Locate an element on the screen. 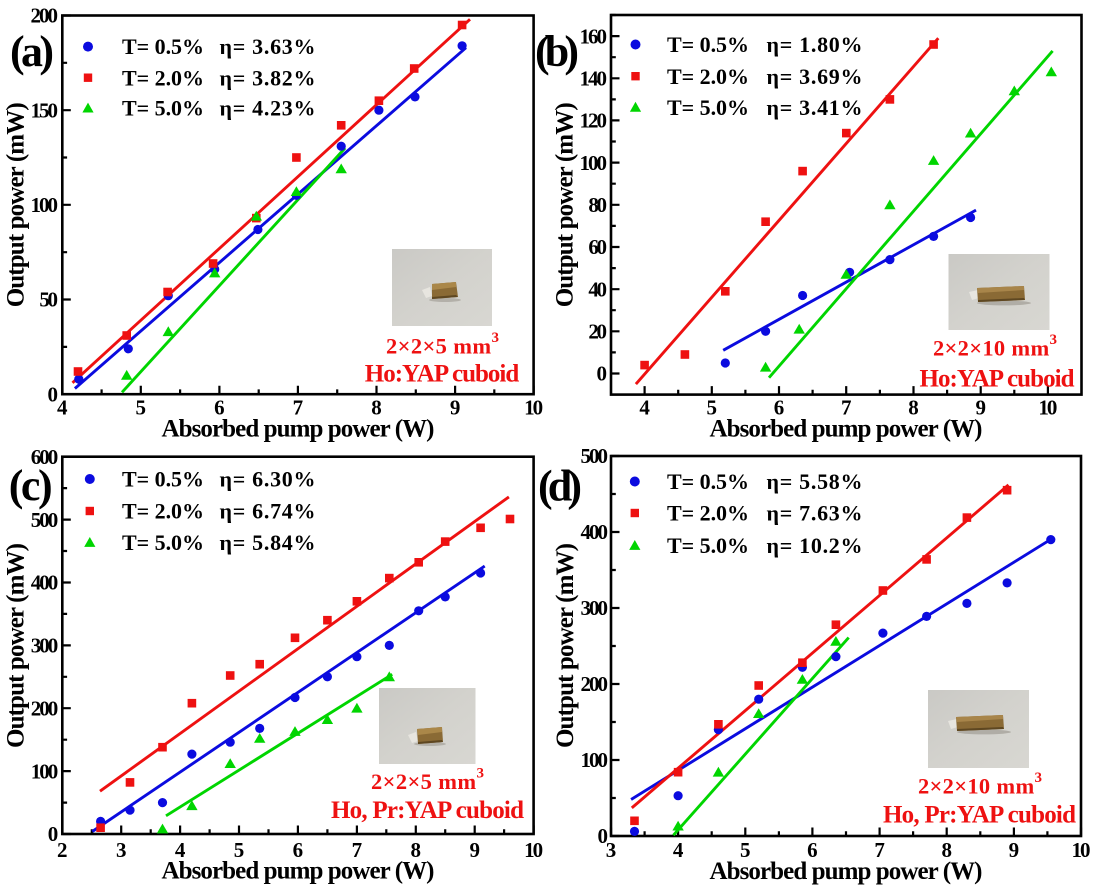 The image size is (1099, 889). svg-text: η= 5.84% is located at coordinates (268, 542).